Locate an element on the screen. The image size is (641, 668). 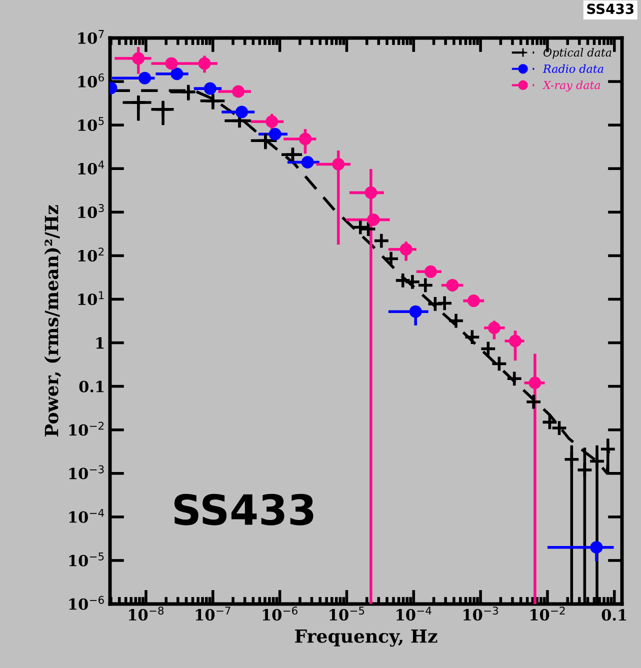
legend-label: X-ray data is located at coordinates (571, 86).